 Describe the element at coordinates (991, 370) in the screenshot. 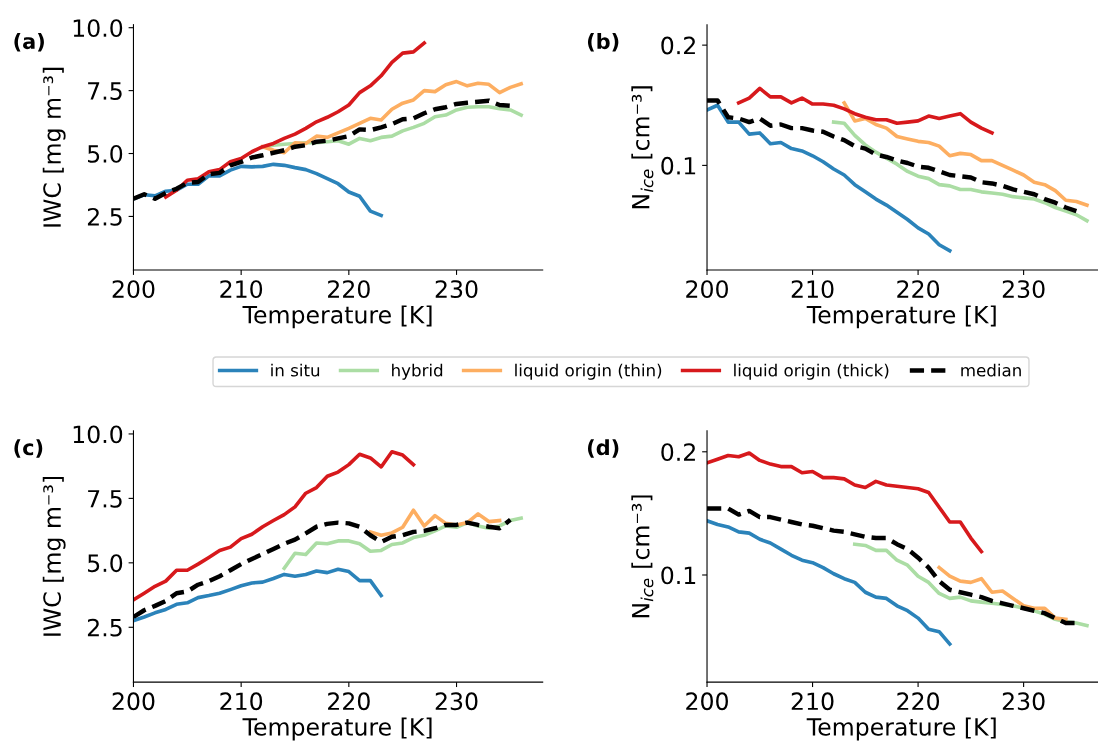

I see `legend-label: median` at that location.